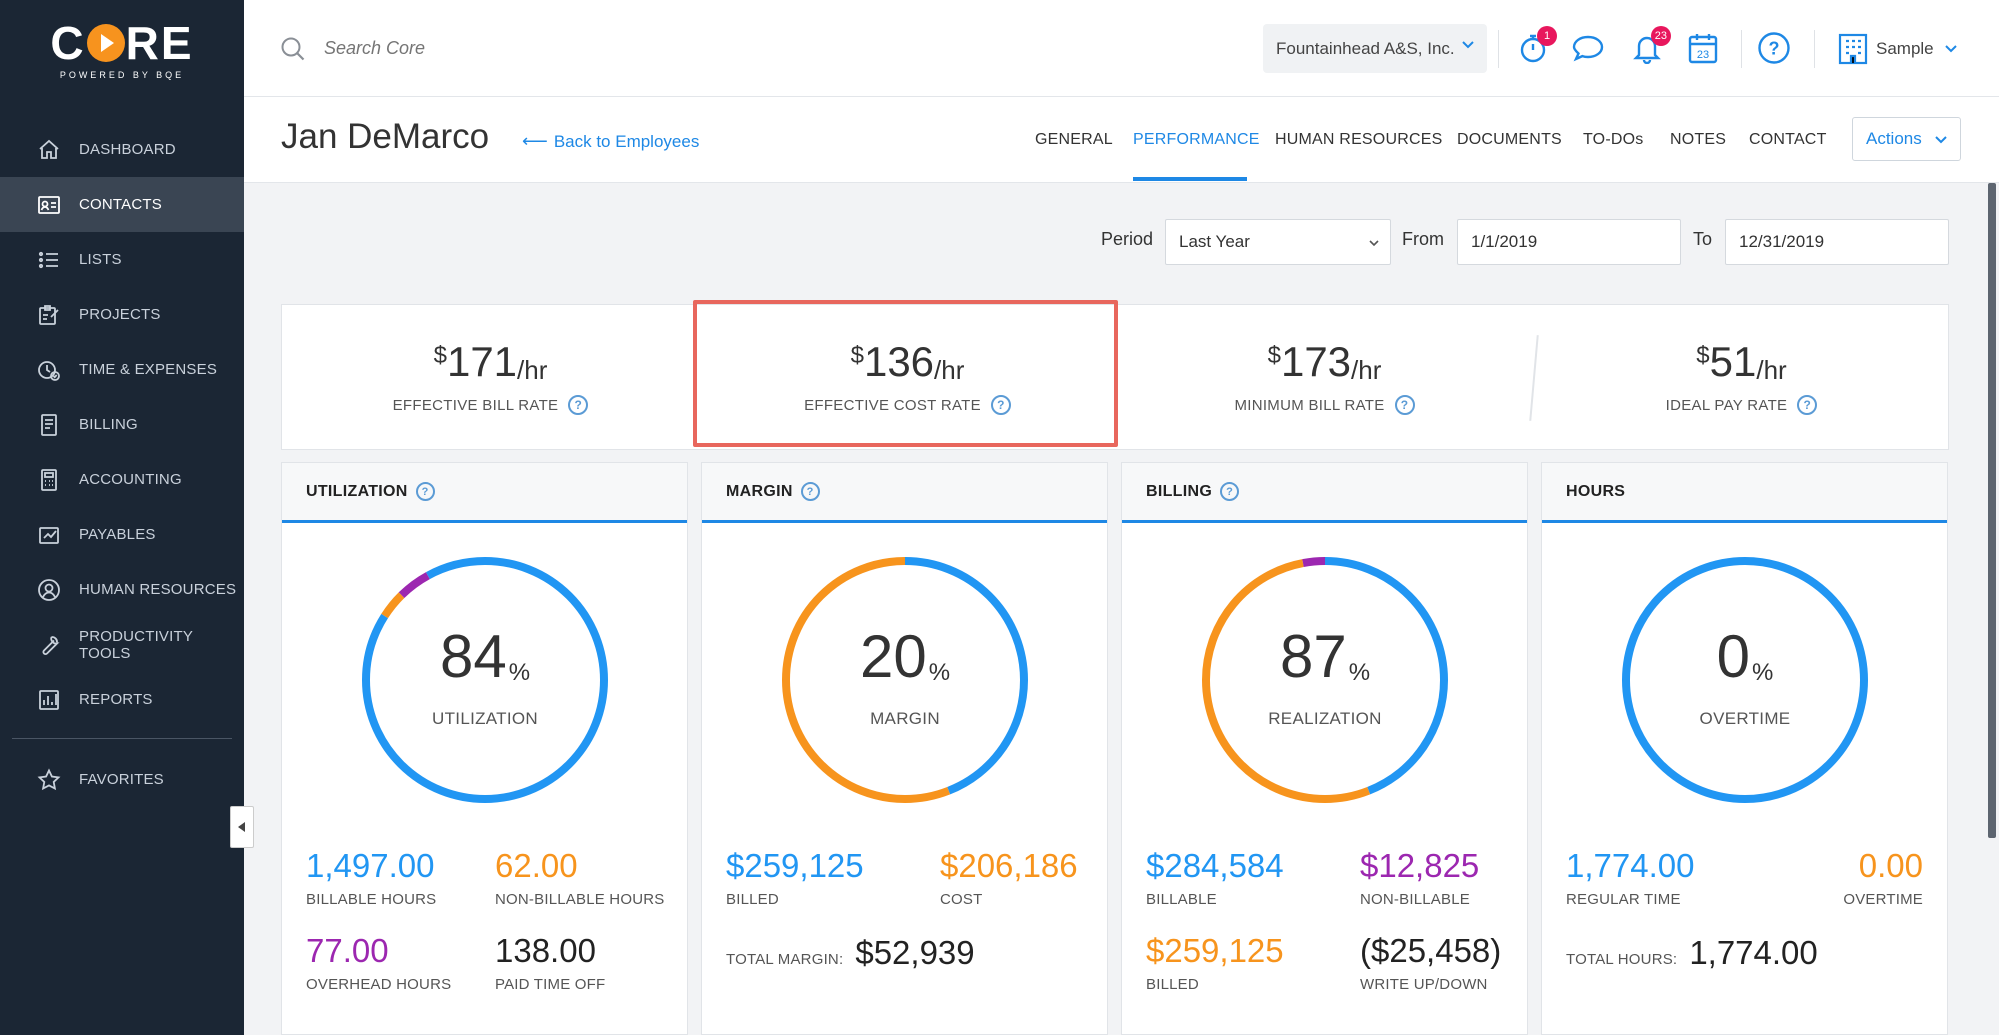 This screenshot has height=1035, width=1999. Describe the element at coordinates (524, 48) in the screenshot. I see `search-input` at that location.